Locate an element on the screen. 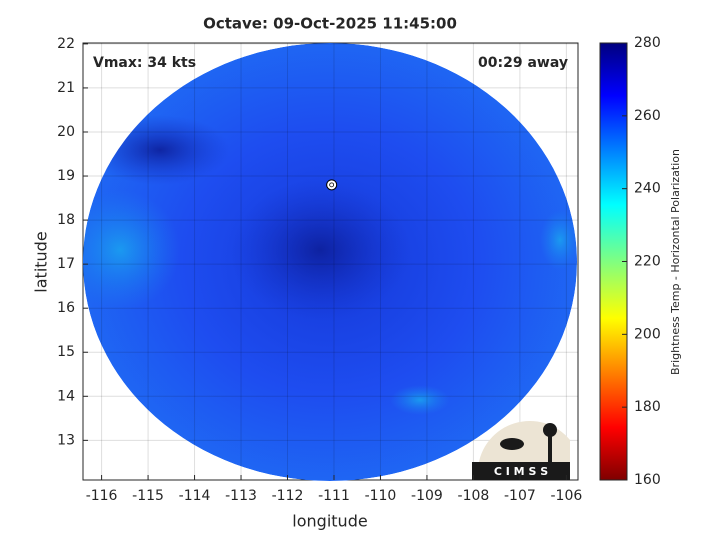 The height and width of the screenshot is (540, 720). colorbar-tick-label: 160 is located at coordinates (647, 480).